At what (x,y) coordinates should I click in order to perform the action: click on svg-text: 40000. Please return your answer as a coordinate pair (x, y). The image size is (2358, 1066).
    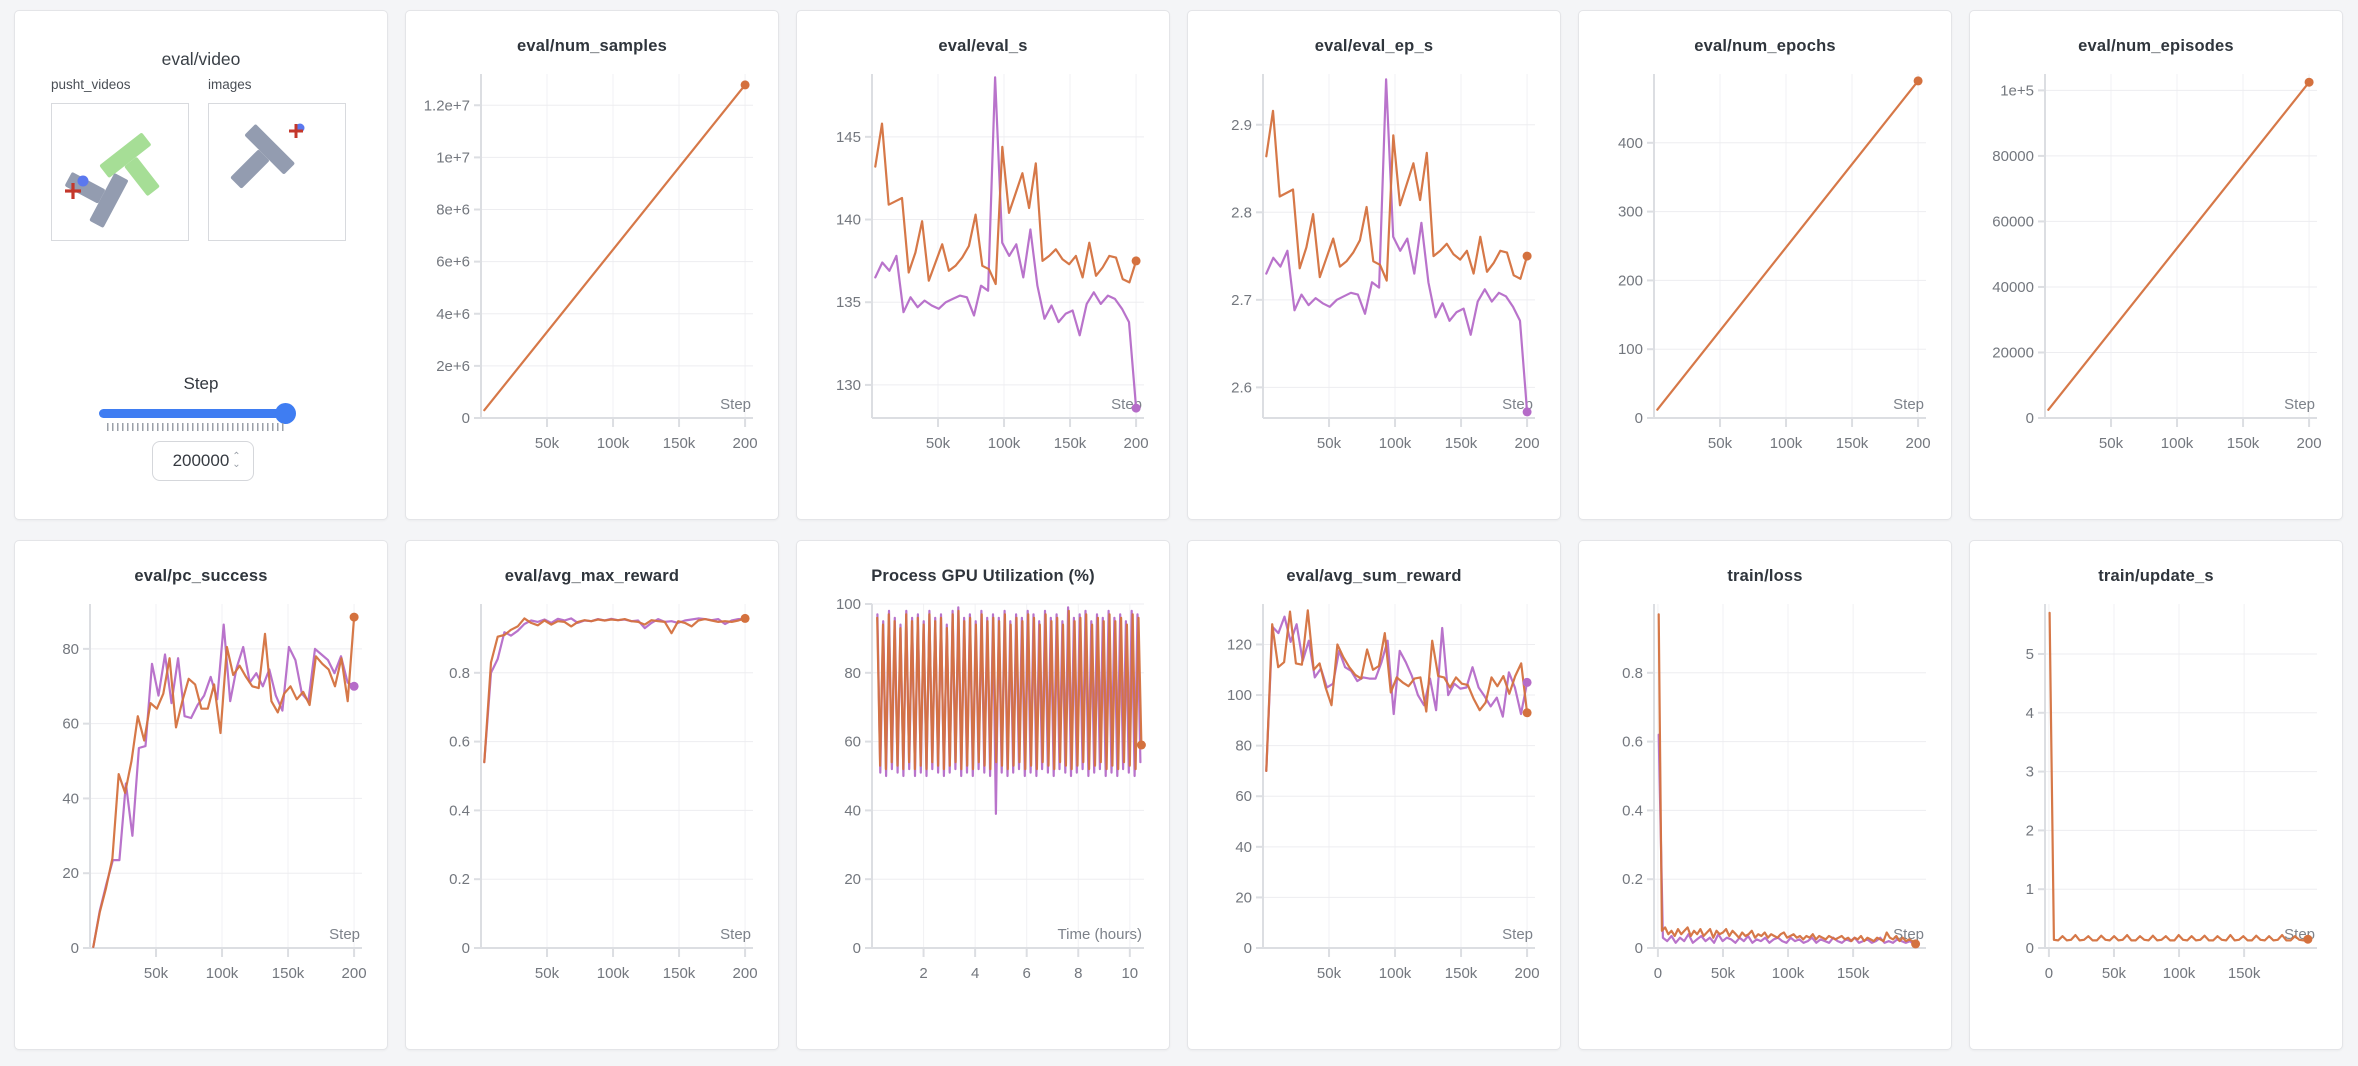
    Looking at the image, I should click on (2013, 287).